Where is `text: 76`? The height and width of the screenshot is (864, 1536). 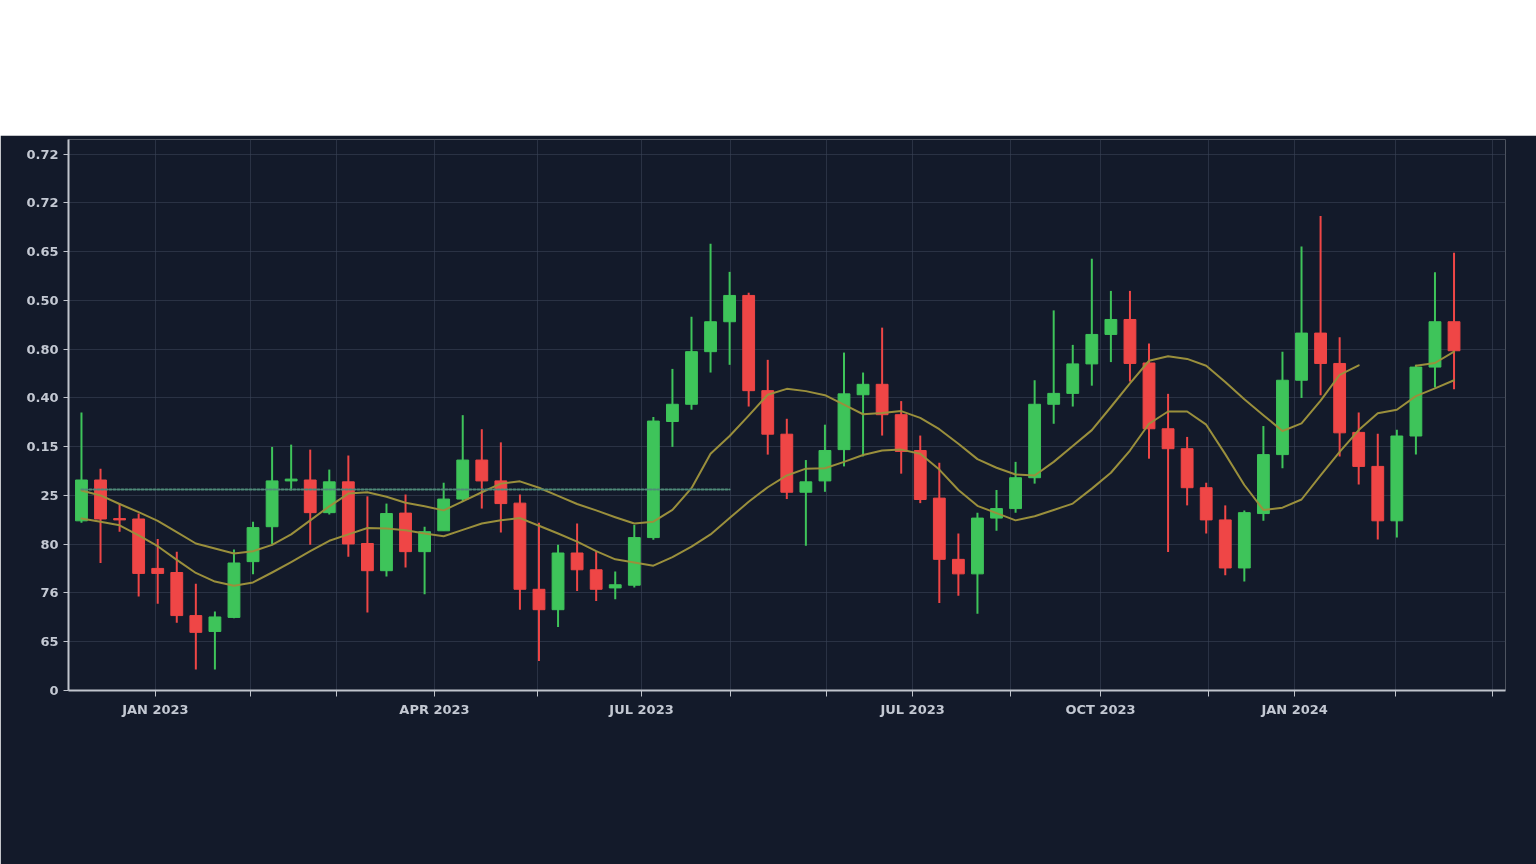 text: 76 is located at coordinates (49, 593).